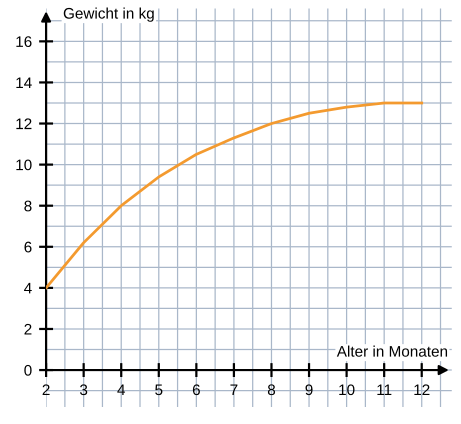 This screenshot has height=424, width=461. What do you see at coordinates (272, 390) in the screenshot?
I see `x-tick-label: 8` at bounding box center [272, 390].